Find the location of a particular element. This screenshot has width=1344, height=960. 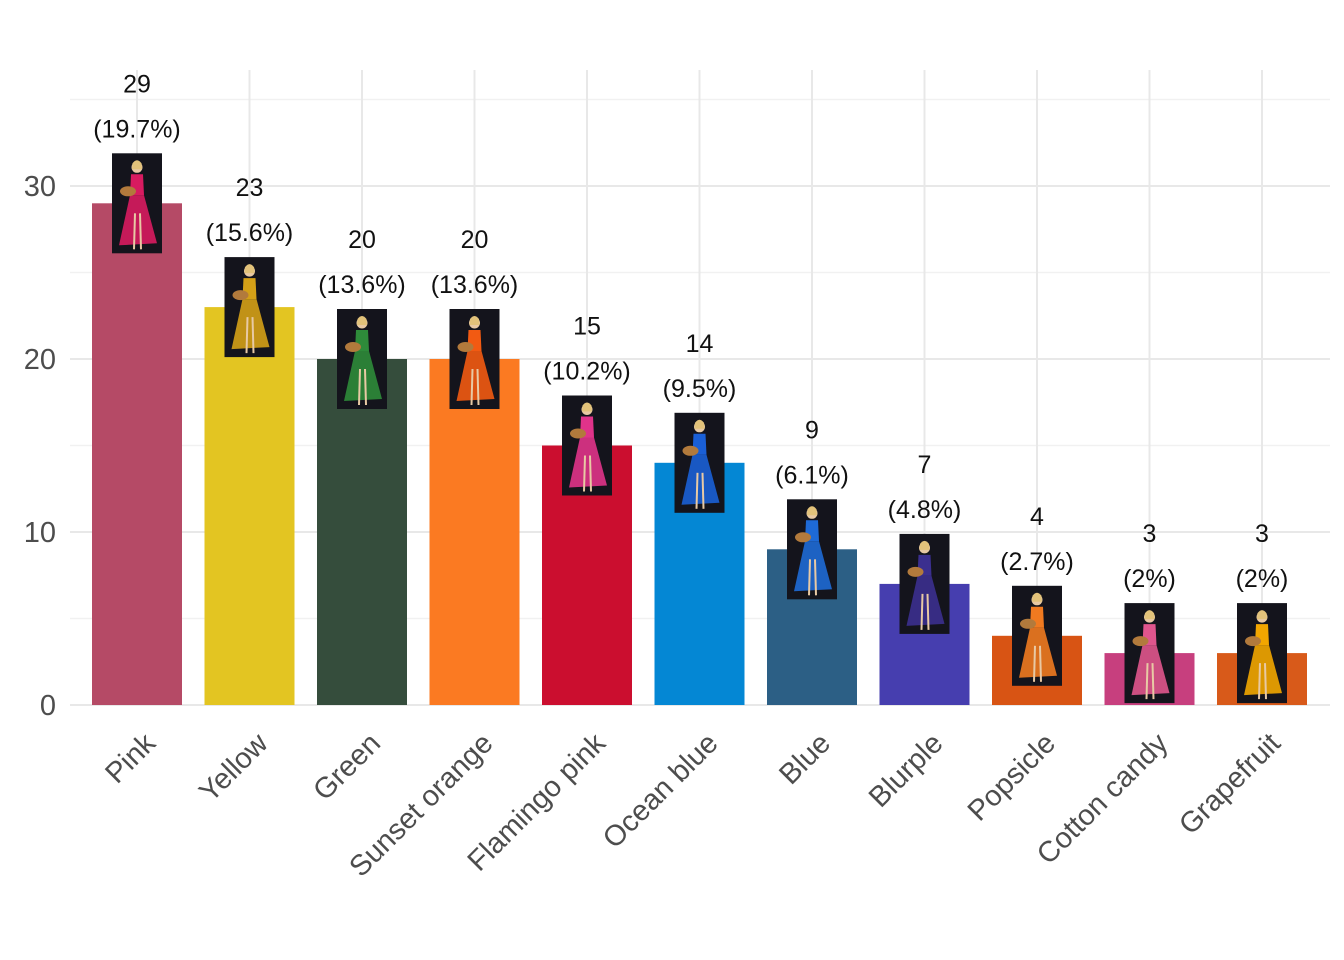

count-label: 14 is located at coordinates (700, 344).